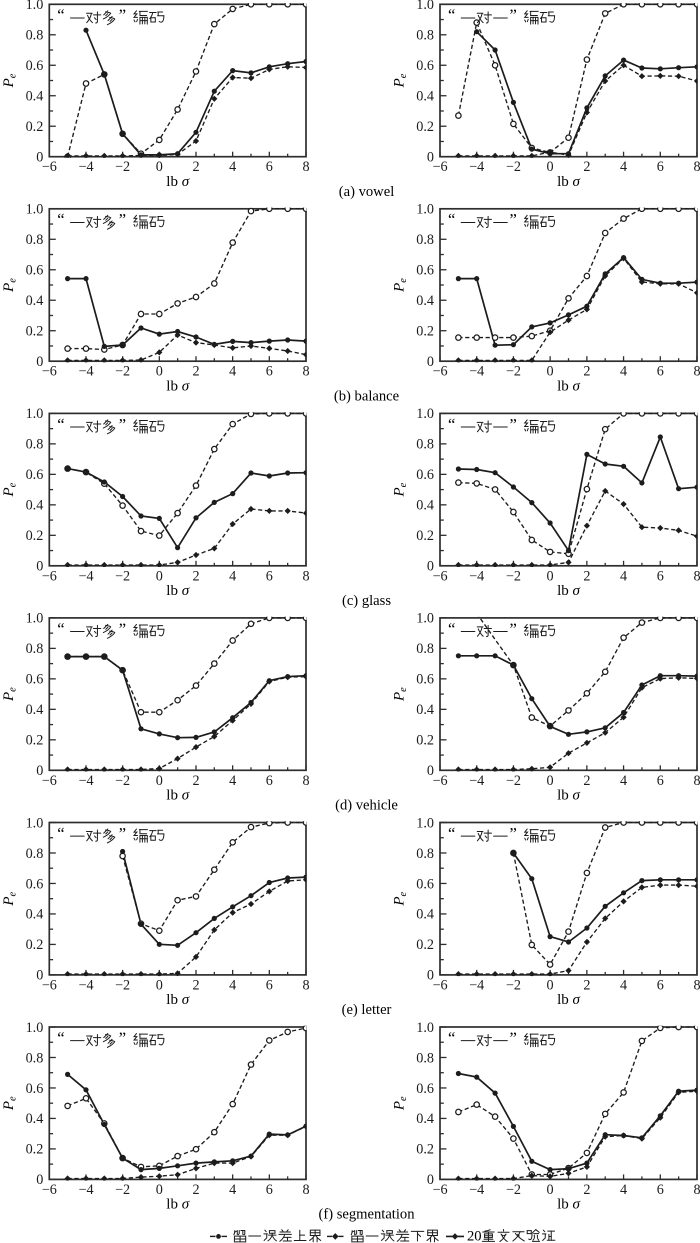 Image resolution: width=700 pixels, height=1243 pixels. I want to click on svg-text: (a) vowel, so click(367, 192).